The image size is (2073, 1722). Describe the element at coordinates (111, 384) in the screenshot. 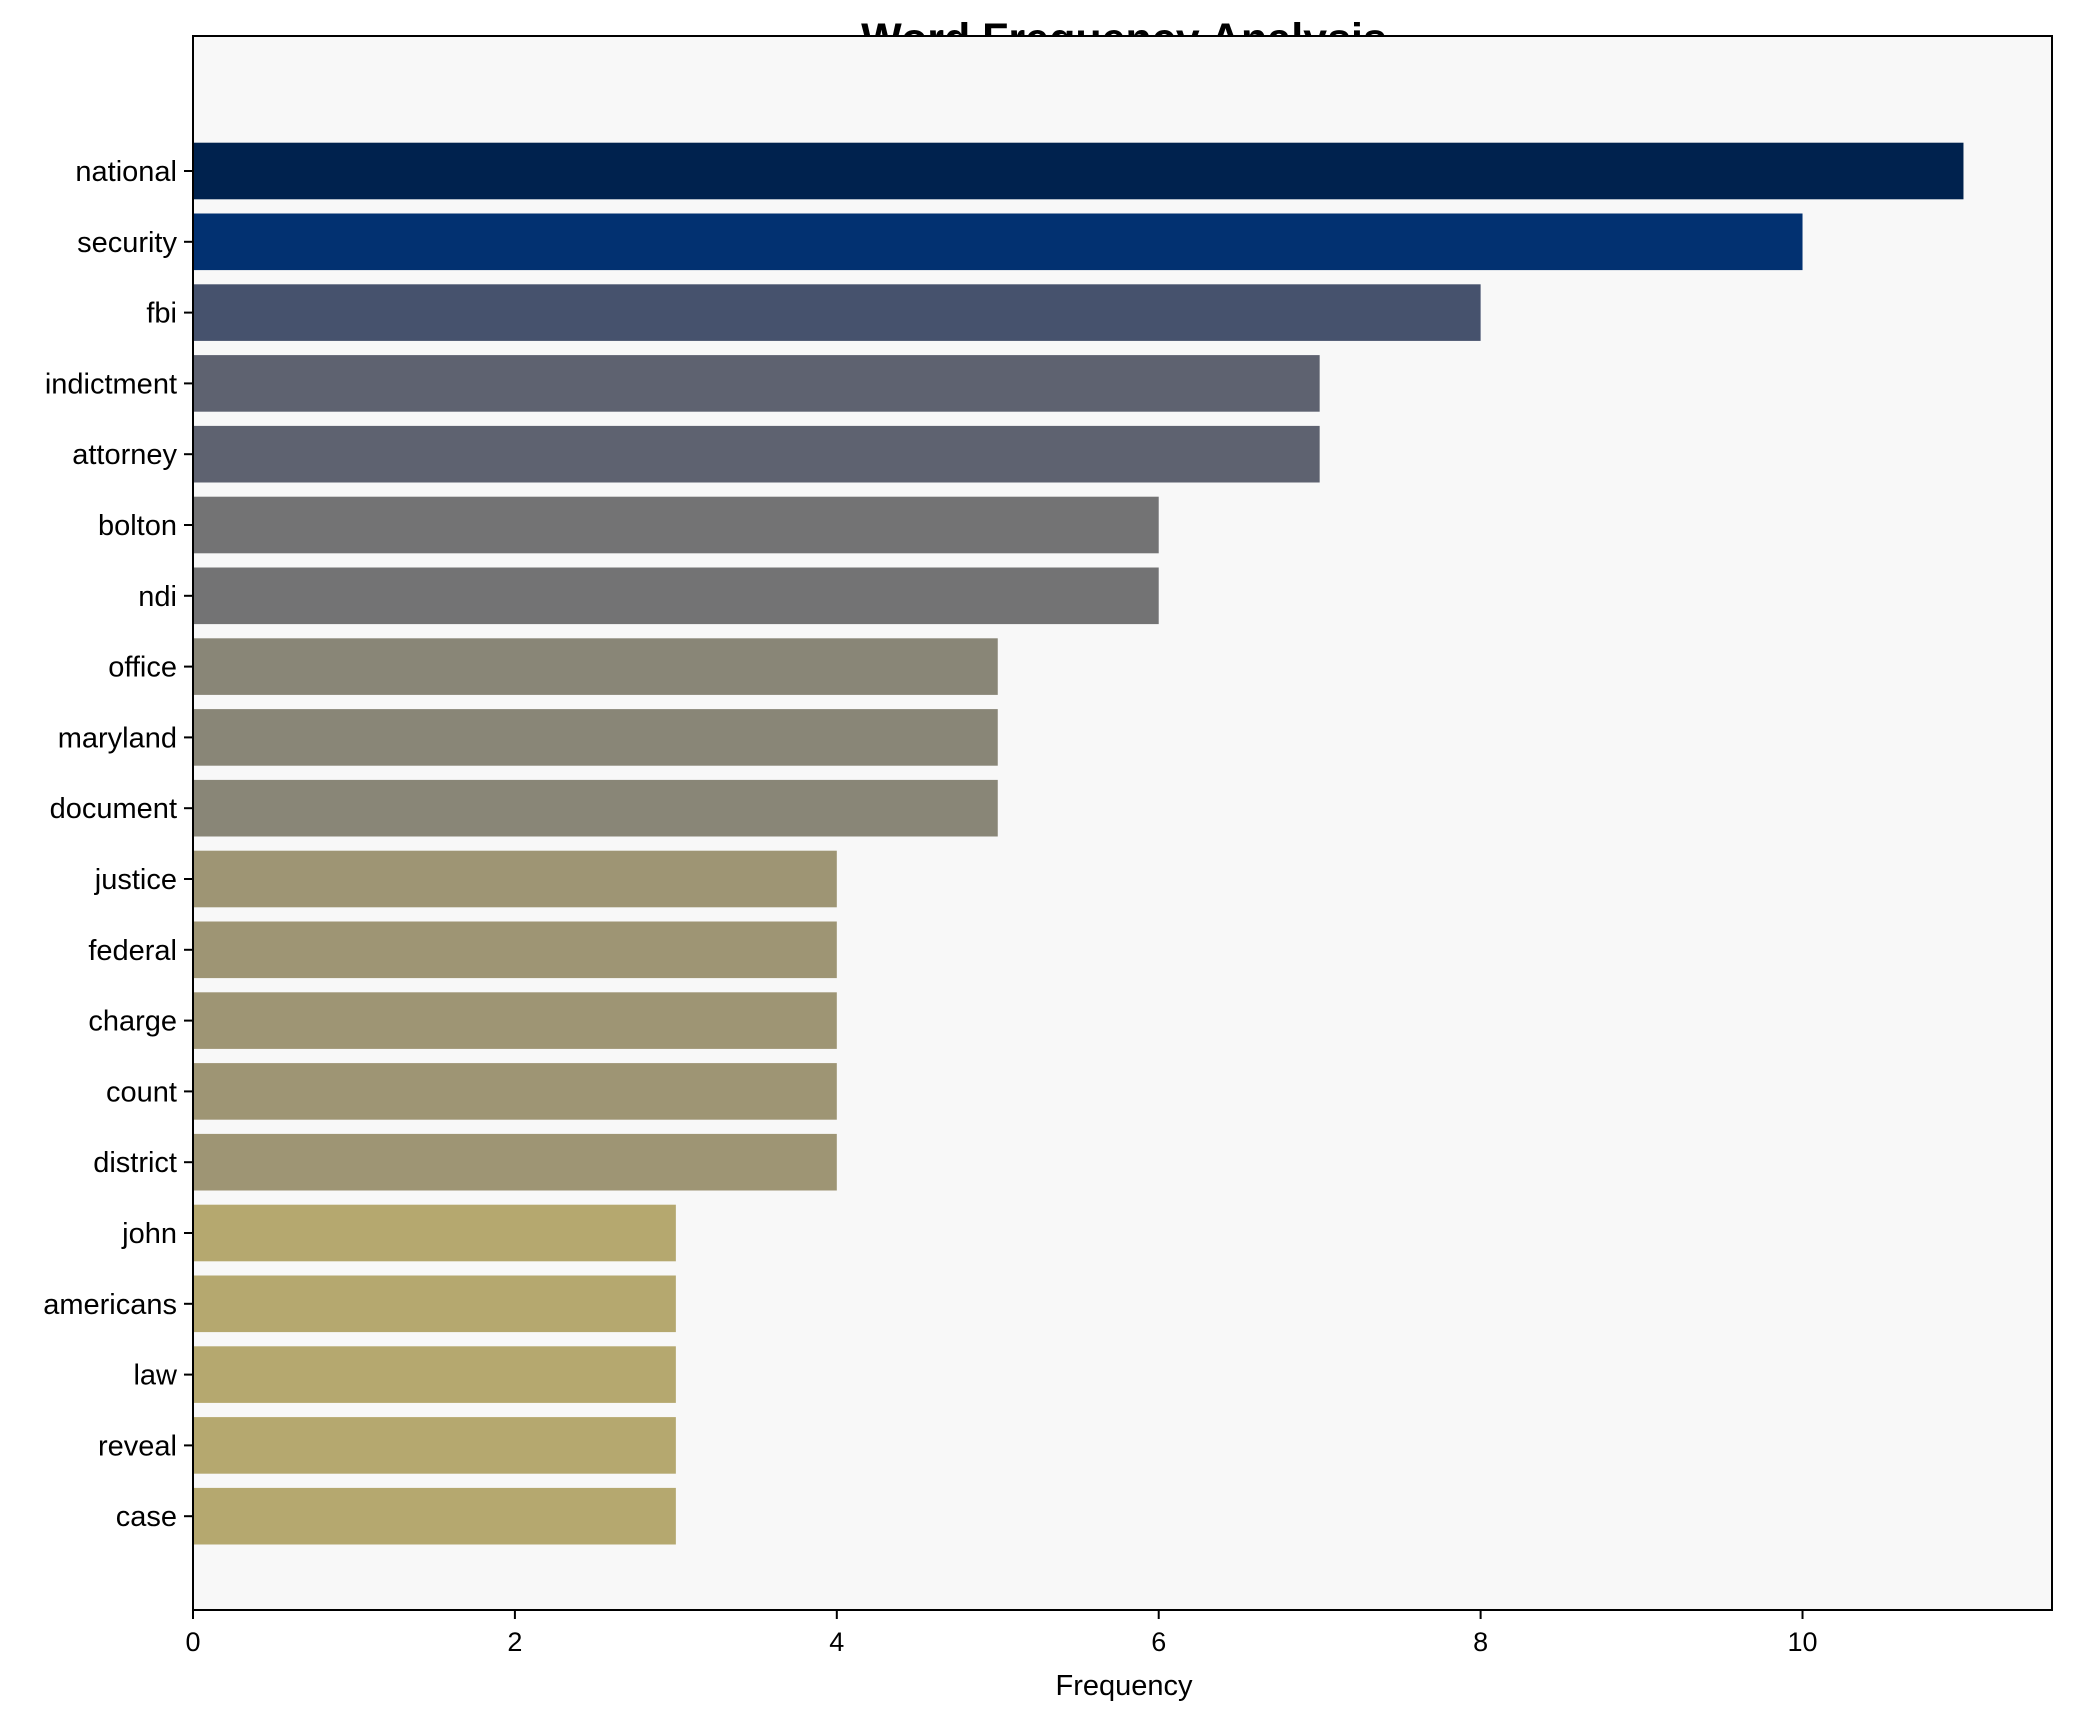

I see `y-tick-label: indictment` at that location.